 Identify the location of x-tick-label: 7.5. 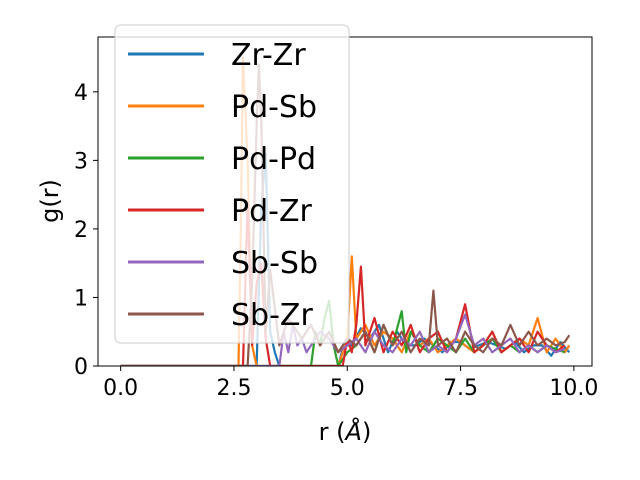
(460, 388).